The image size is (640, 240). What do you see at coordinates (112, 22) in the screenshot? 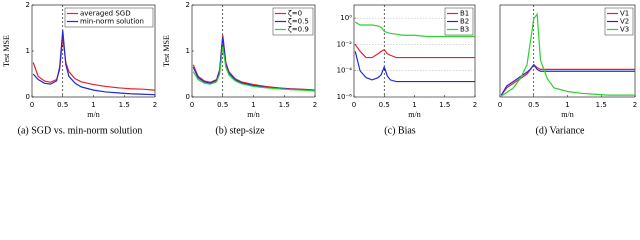
I see `legend-label: min-norm solution` at bounding box center [112, 22].